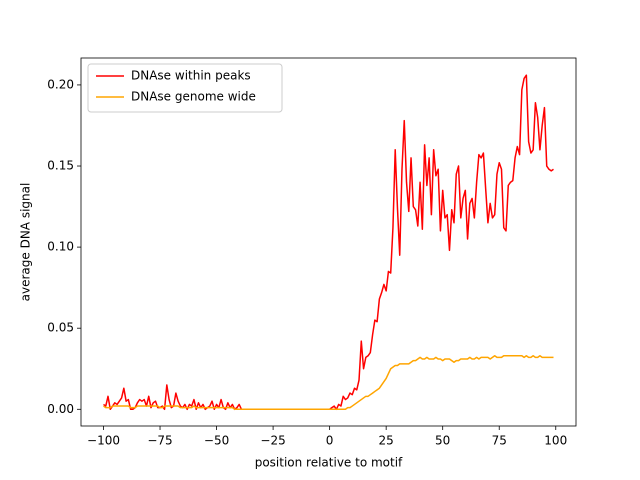 This screenshot has width=640, height=480. I want to click on y-tick-label: 0.00, so click(60, 409).